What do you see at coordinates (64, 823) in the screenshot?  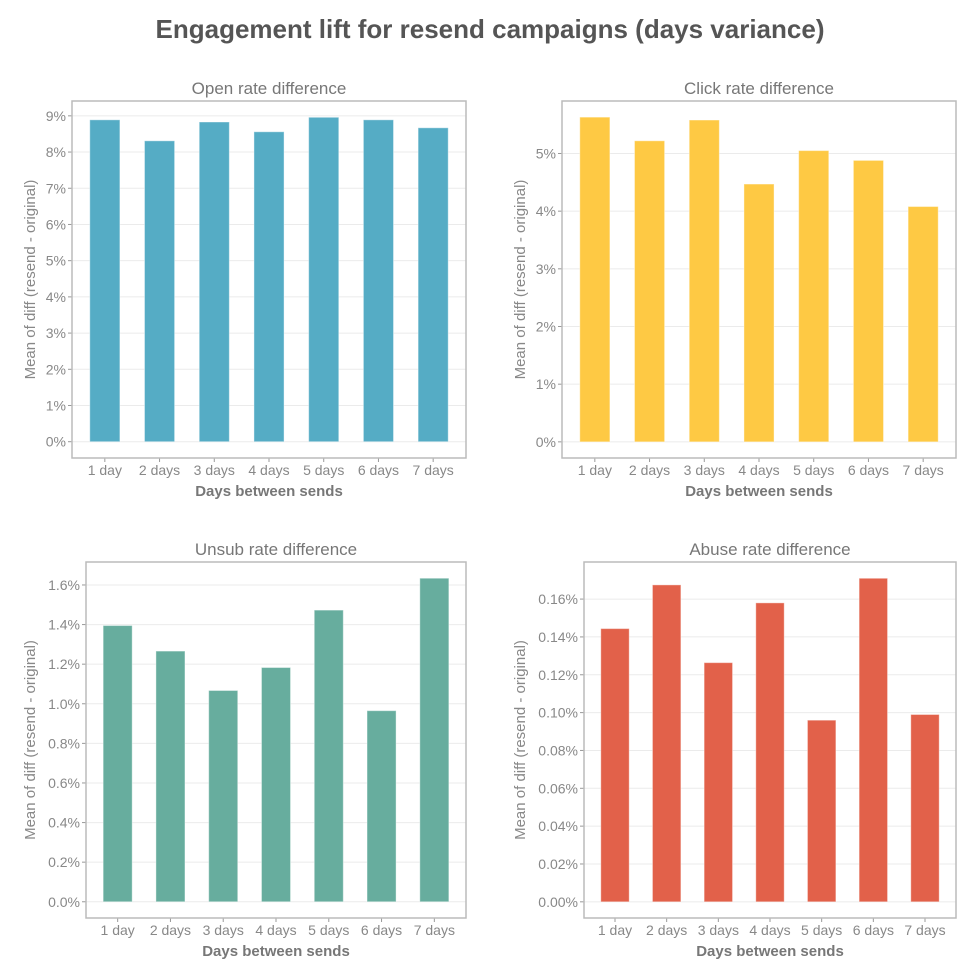 I see `y-tick-label: 0.4%` at bounding box center [64, 823].